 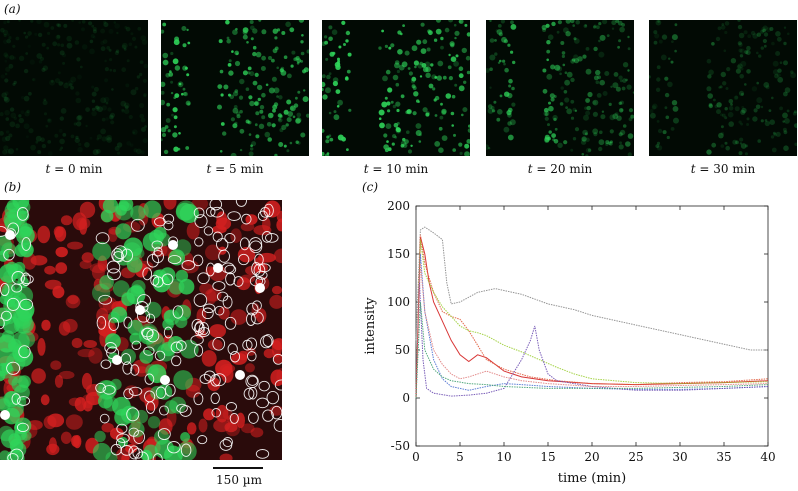 What do you see at coordinates (407, 169) in the screenshot?
I see `frame-time-value: 10 min` at bounding box center [407, 169].